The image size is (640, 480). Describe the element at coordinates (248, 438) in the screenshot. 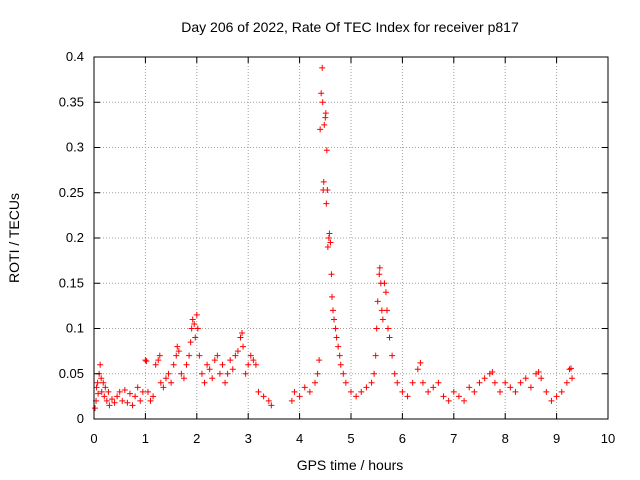

I see `x-tick-label: 3` at that location.